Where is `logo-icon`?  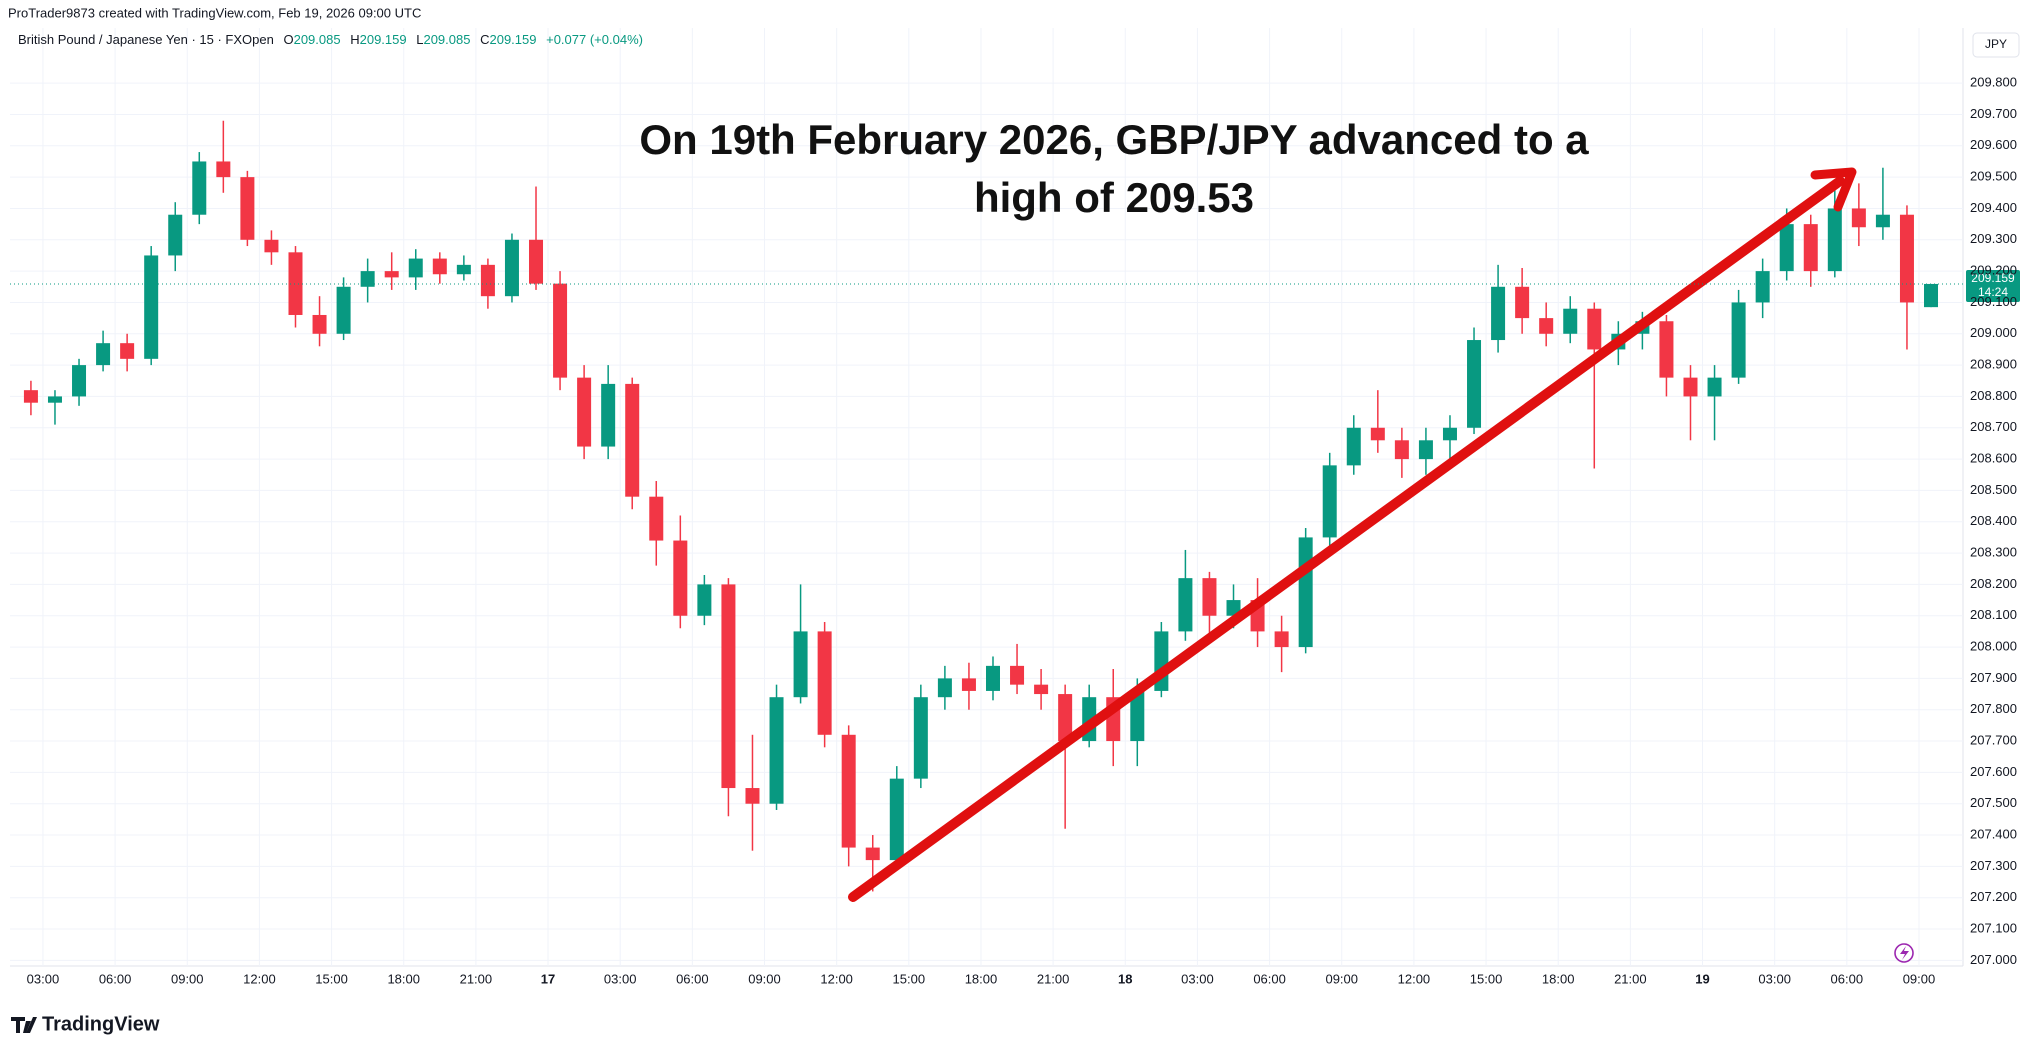 logo-icon is located at coordinates (24, 1025).